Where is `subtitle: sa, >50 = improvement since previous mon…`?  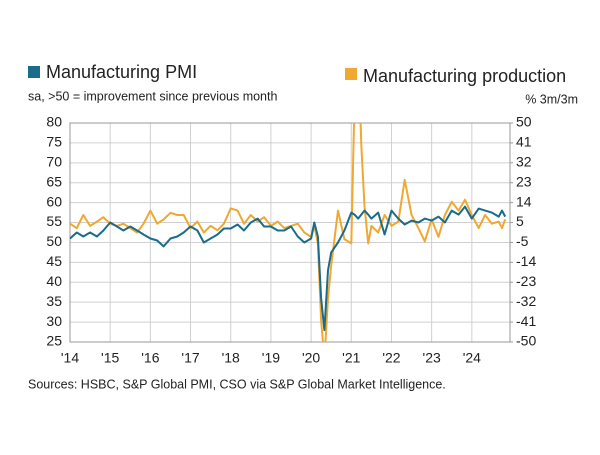 subtitle: sa, >50 = improvement since previous mon… is located at coordinates (152, 96).